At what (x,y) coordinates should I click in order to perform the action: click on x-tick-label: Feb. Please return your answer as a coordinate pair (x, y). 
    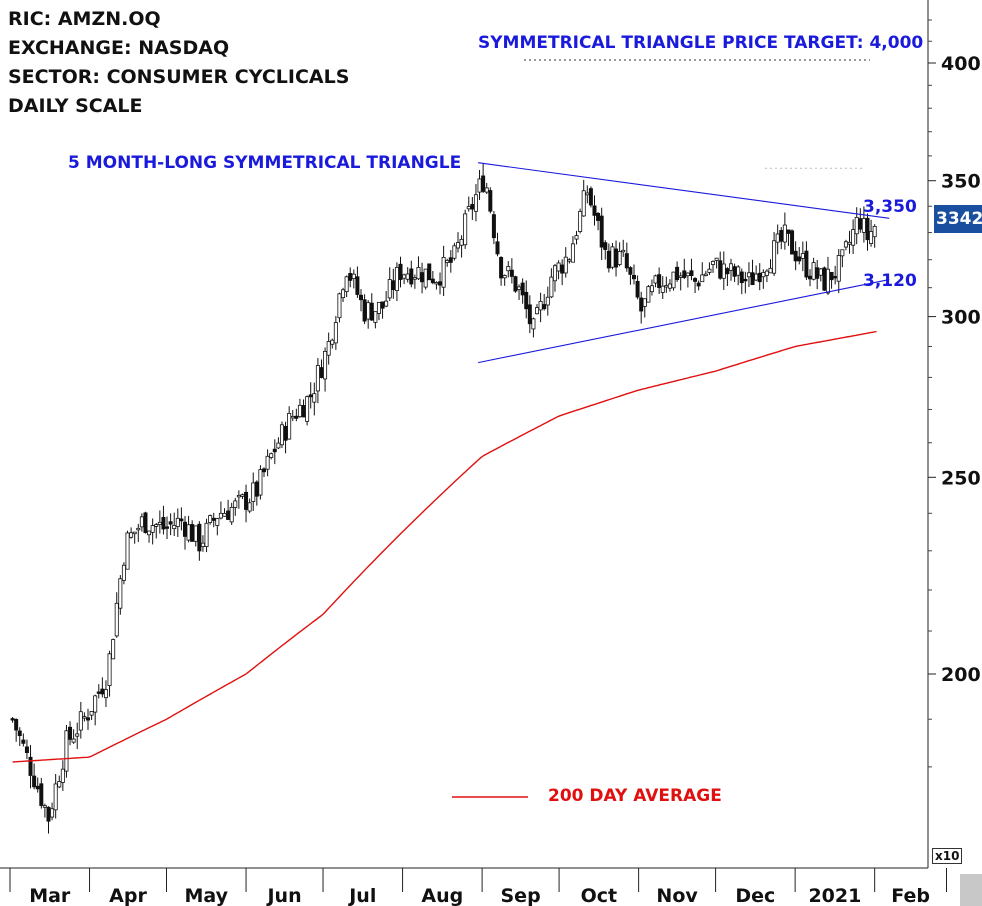
    Looking at the image, I should click on (910, 895).